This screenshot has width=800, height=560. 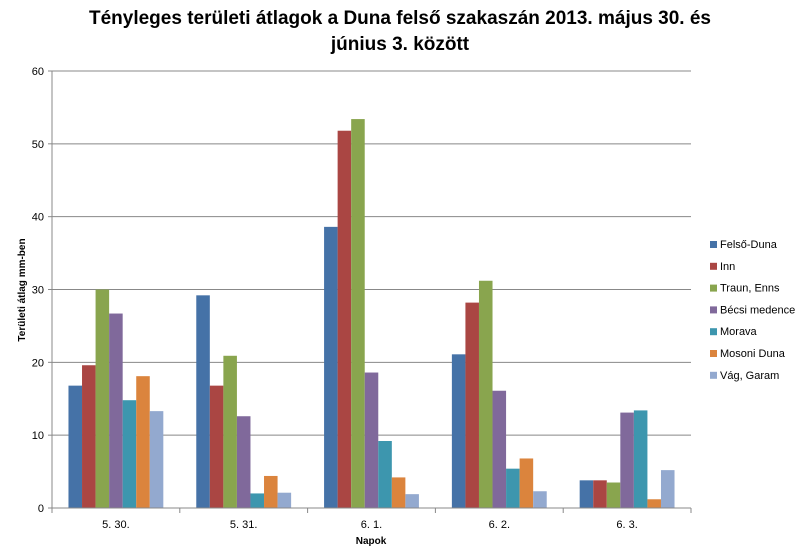 I want to click on legend-label-4: Bécsi medence, so click(x=757, y=310).